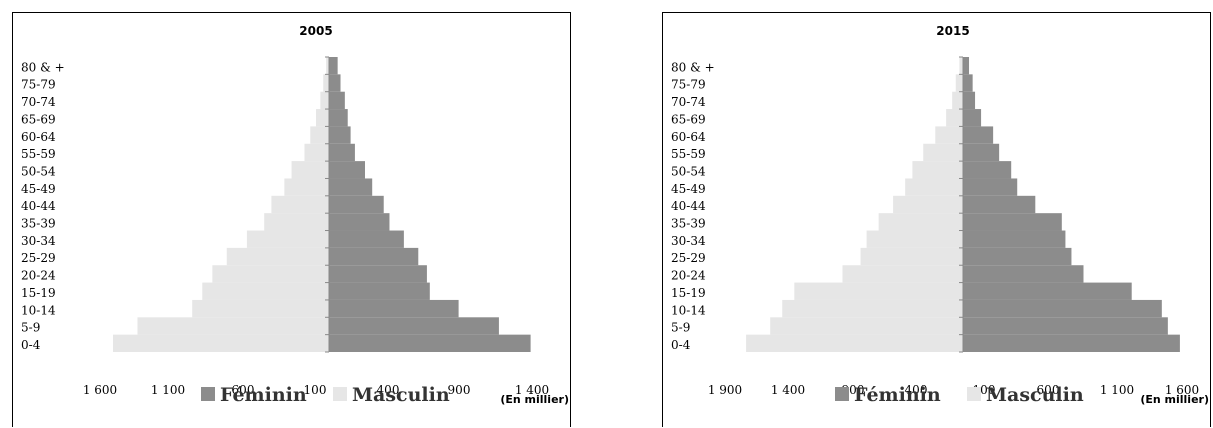 The width and height of the screenshot is (1213, 428). Describe the element at coordinates (688, 224) in the screenshot. I see `age-label: 35-39` at that location.